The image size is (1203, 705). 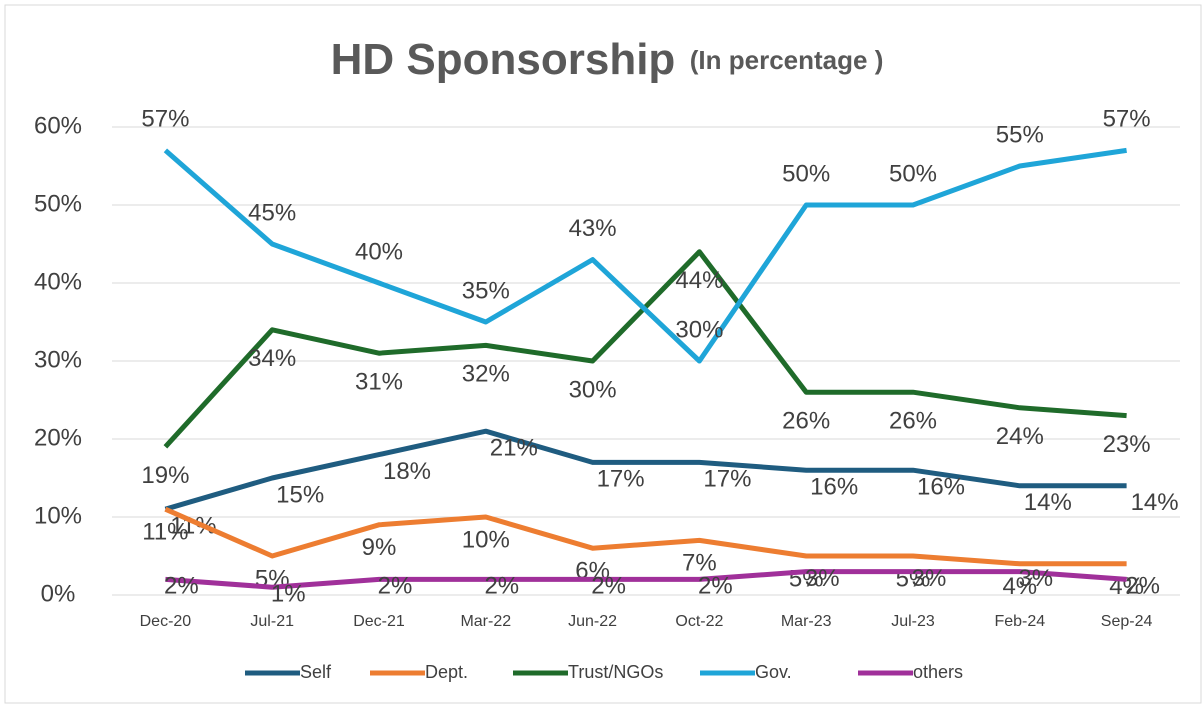 What do you see at coordinates (58, 515) in the screenshot?
I see `y-tick-label: 10%` at bounding box center [58, 515].